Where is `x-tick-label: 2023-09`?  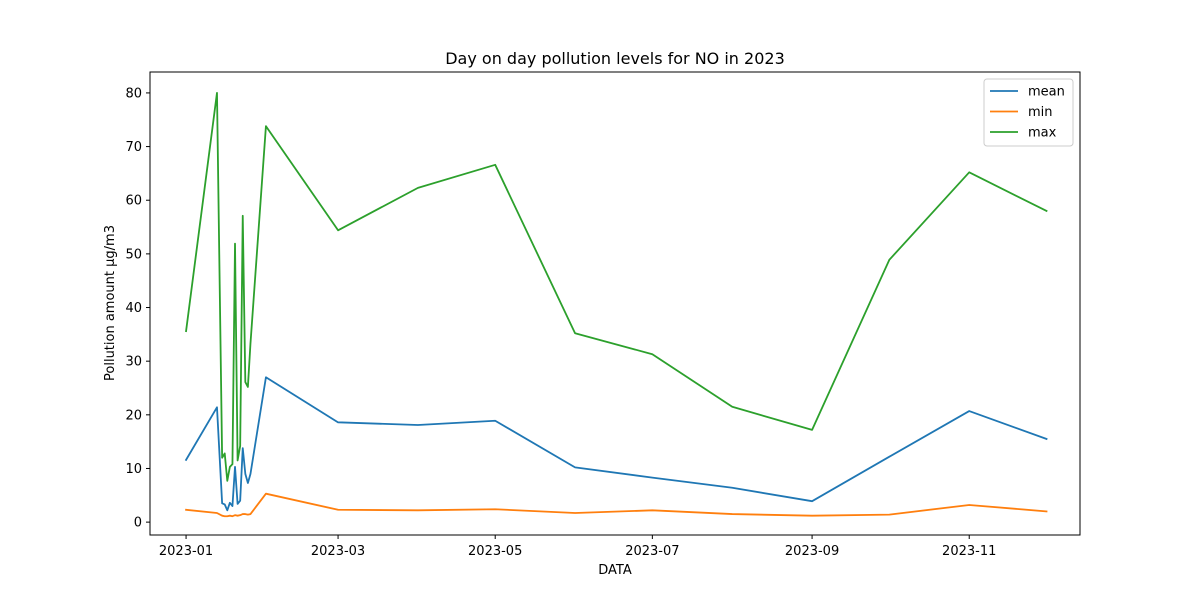
x-tick-label: 2023-09 is located at coordinates (812, 551).